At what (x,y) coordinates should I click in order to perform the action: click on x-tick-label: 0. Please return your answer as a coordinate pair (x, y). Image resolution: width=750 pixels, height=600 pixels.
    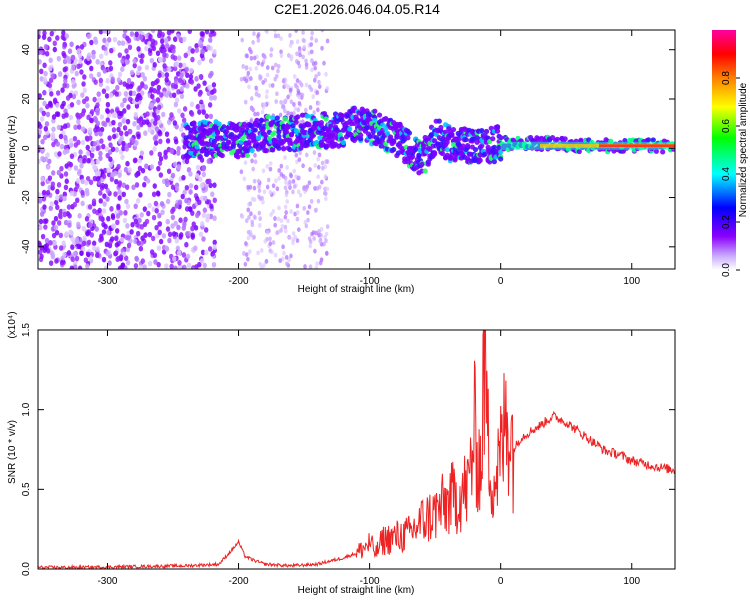
    Looking at the image, I should click on (501, 281).